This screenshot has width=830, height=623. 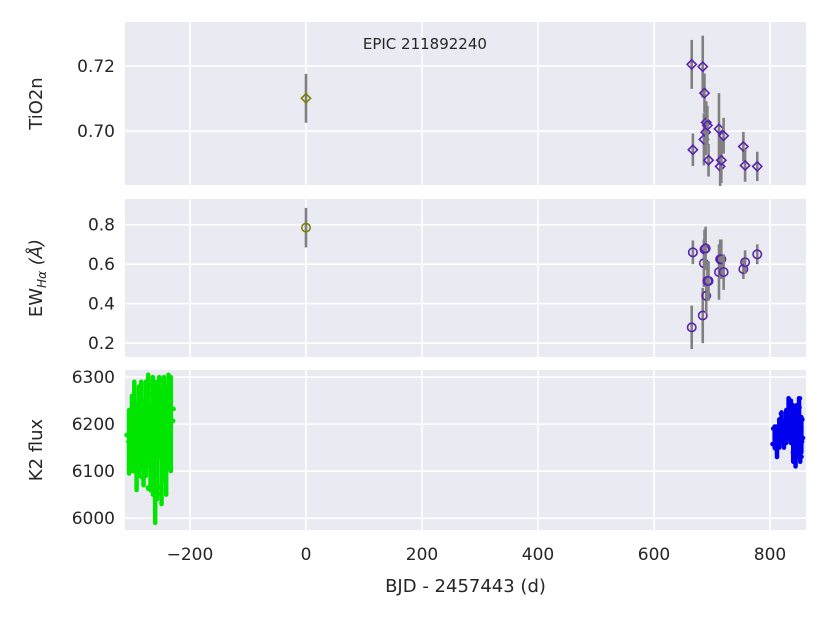 What do you see at coordinates (422, 555) in the screenshot?
I see `x-tick-label: 200` at bounding box center [422, 555].